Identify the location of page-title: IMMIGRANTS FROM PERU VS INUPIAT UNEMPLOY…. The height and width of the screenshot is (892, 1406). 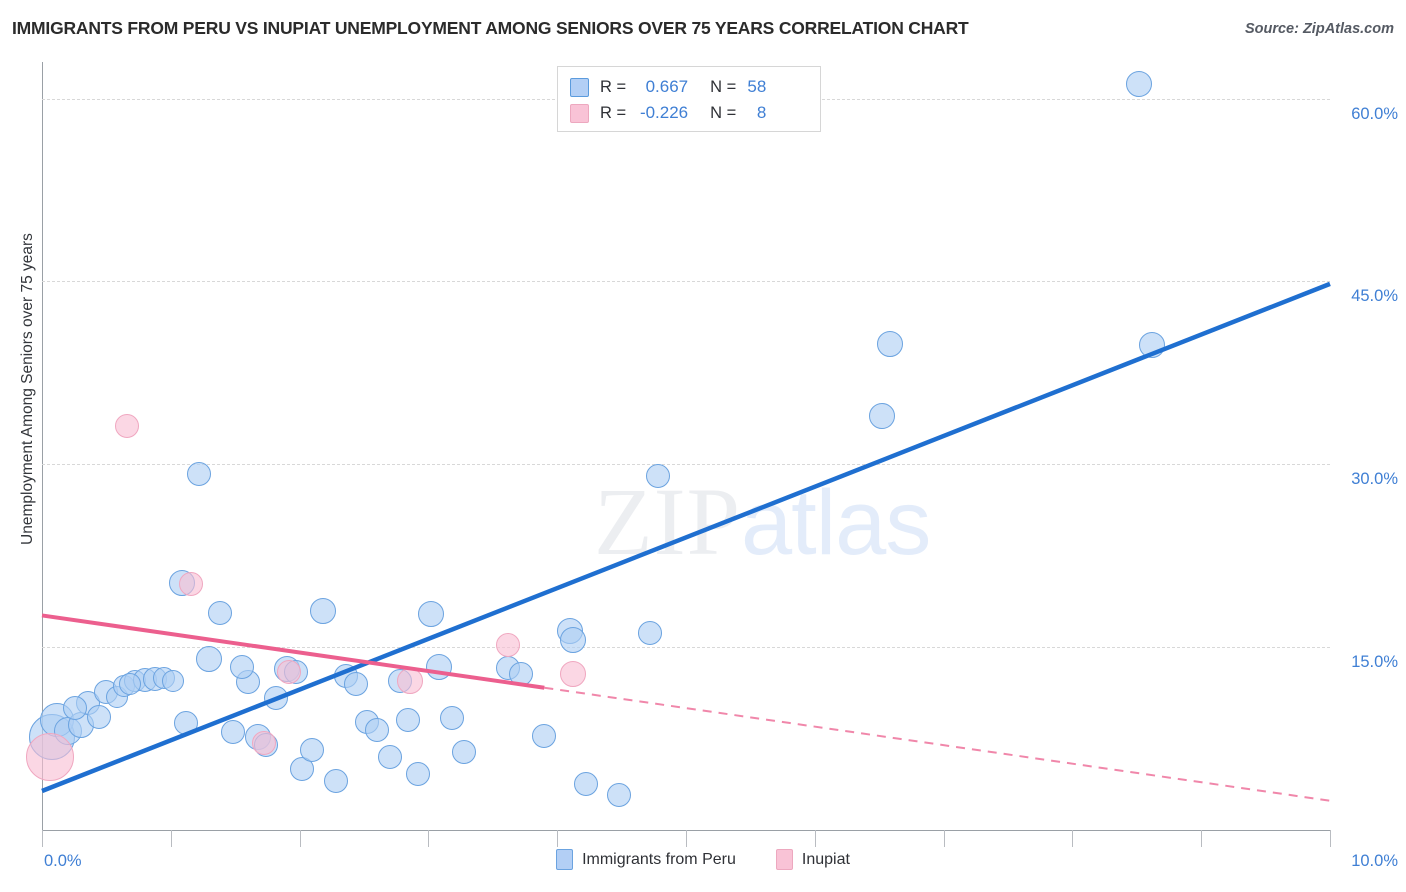
(490, 28).